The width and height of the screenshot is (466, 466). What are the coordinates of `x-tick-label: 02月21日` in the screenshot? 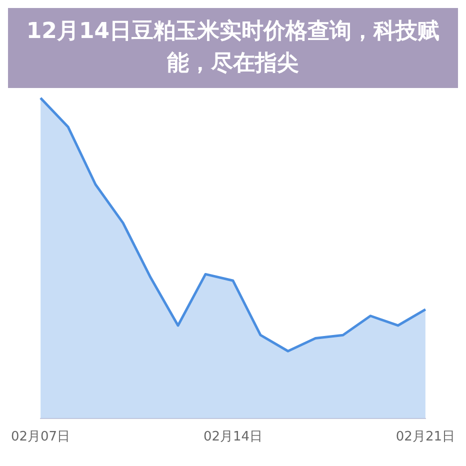 It's located at (426, 437).